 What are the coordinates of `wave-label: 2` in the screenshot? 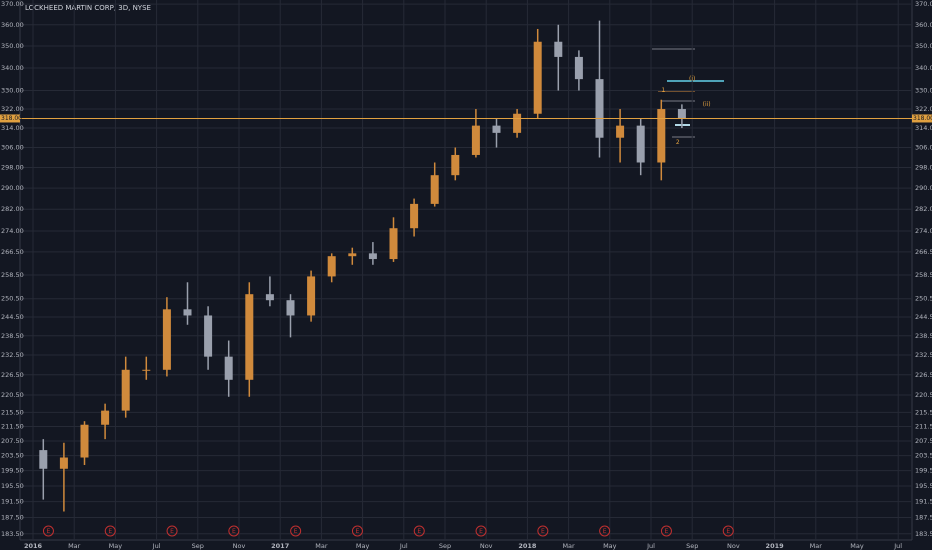 It's located at (678, 142).